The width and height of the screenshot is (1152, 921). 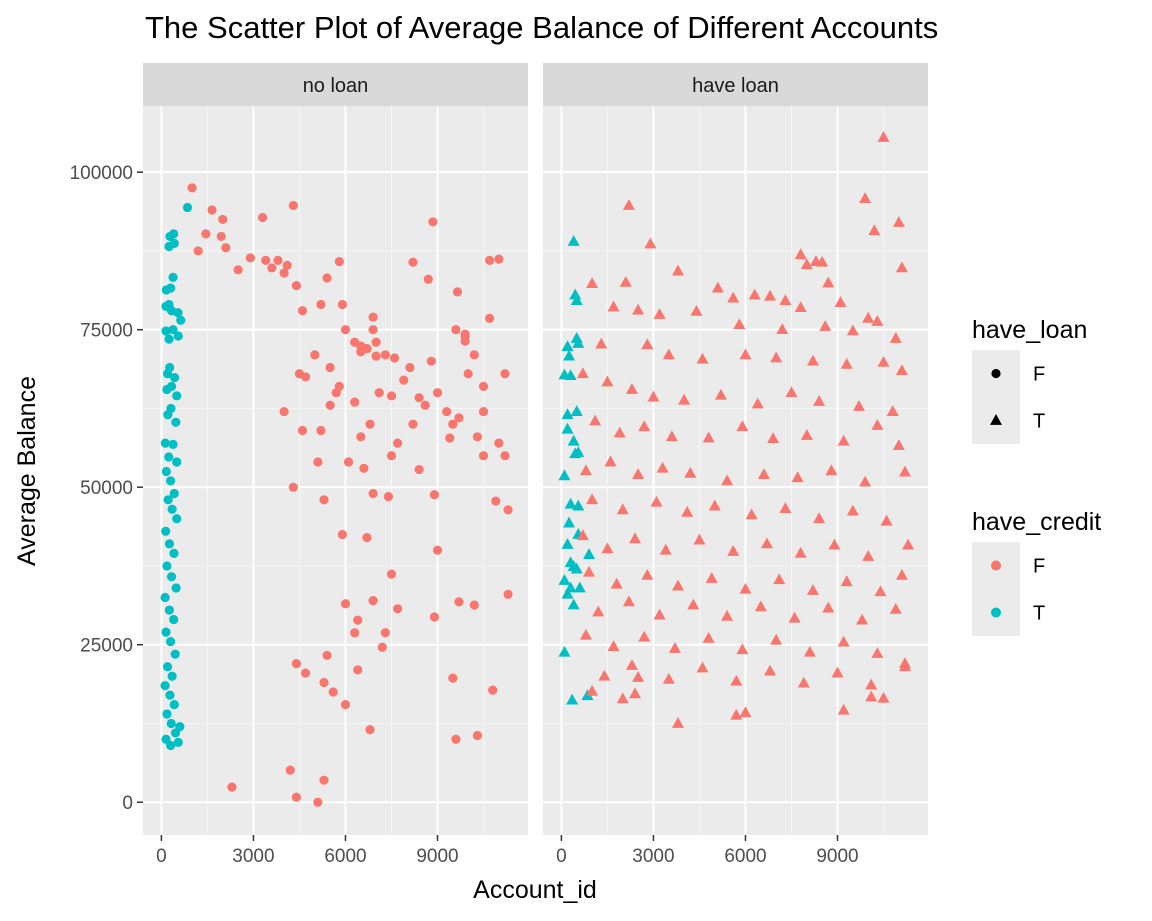 I want to click on y-tick-label: 0, so click(x=127, y=803).